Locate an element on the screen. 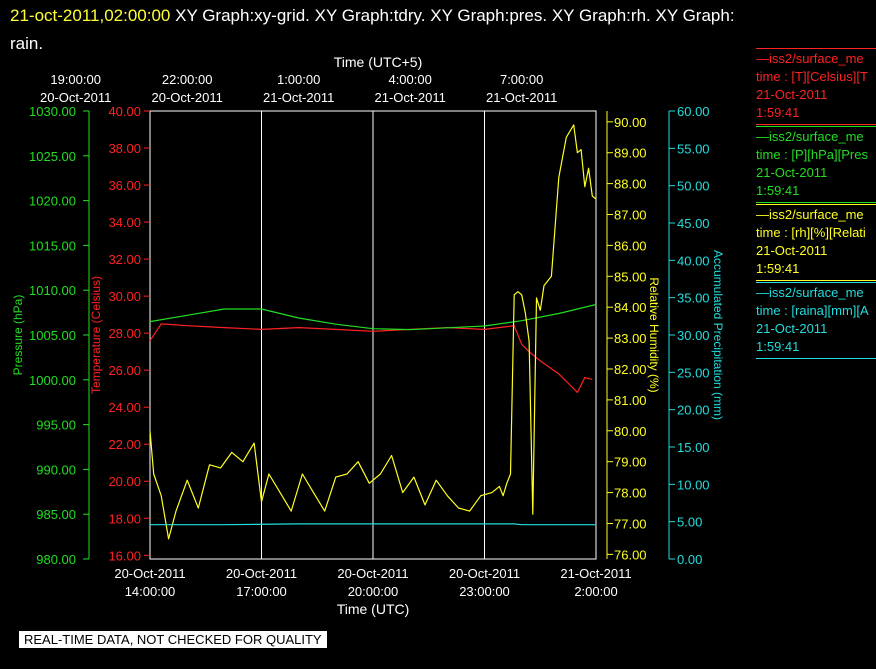  legend-series-units: time : [raina][mm][A is located at coordinates (812, 310).